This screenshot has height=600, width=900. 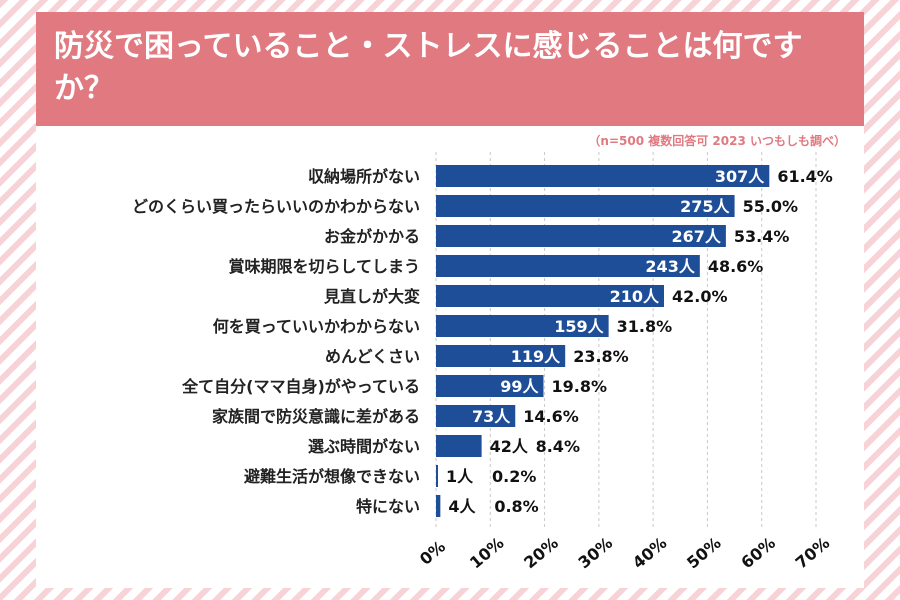 What do you see at coordinates (758, 552) in the screenshot?
I see `x-tick-label: 60%` at bounding box center [758, 552].